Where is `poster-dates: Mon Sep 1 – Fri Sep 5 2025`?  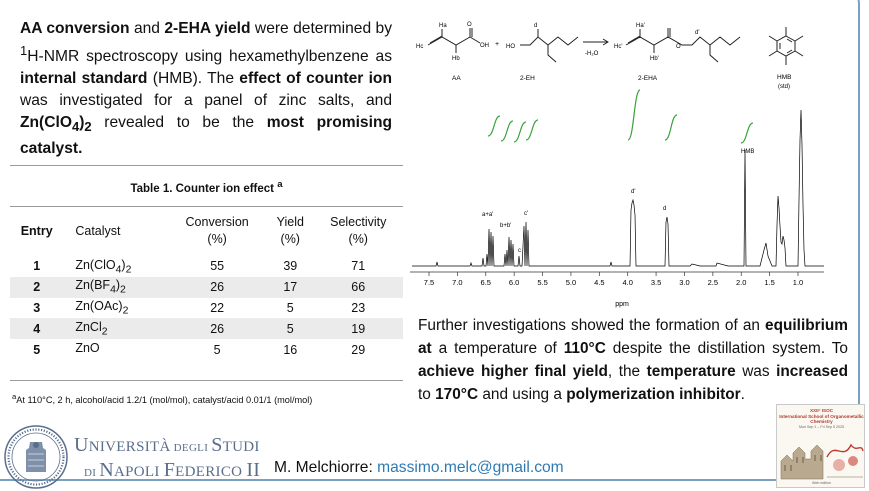 poster-dates: Mon Sep 1 – Fri Sep 5 2025 is located at coordinates (821, 427).